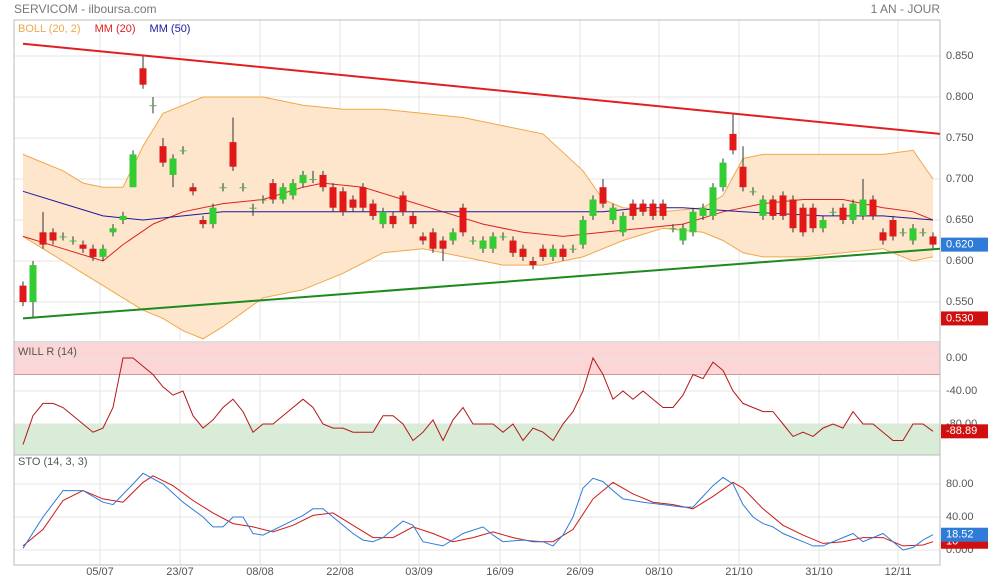 The height and width of the screenshot is (580, 990). I want to click on y-tick-label: 0.850, so click(960, 56).